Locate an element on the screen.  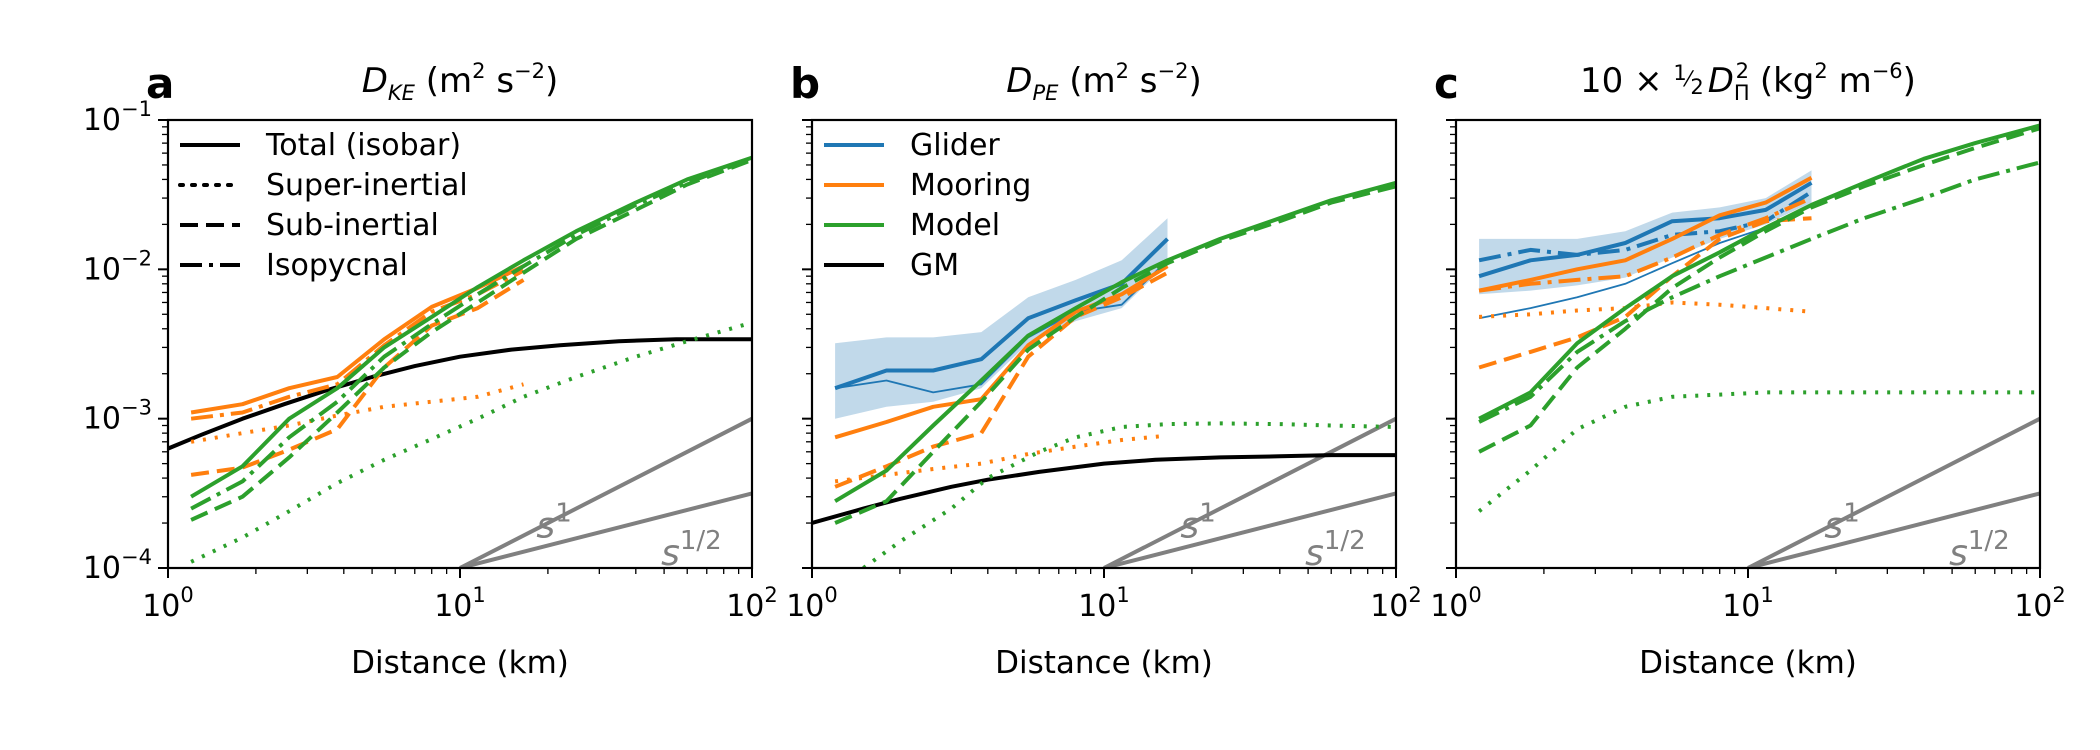
y-tick-label: 10⁻³ is located at coordinates (117, 416).